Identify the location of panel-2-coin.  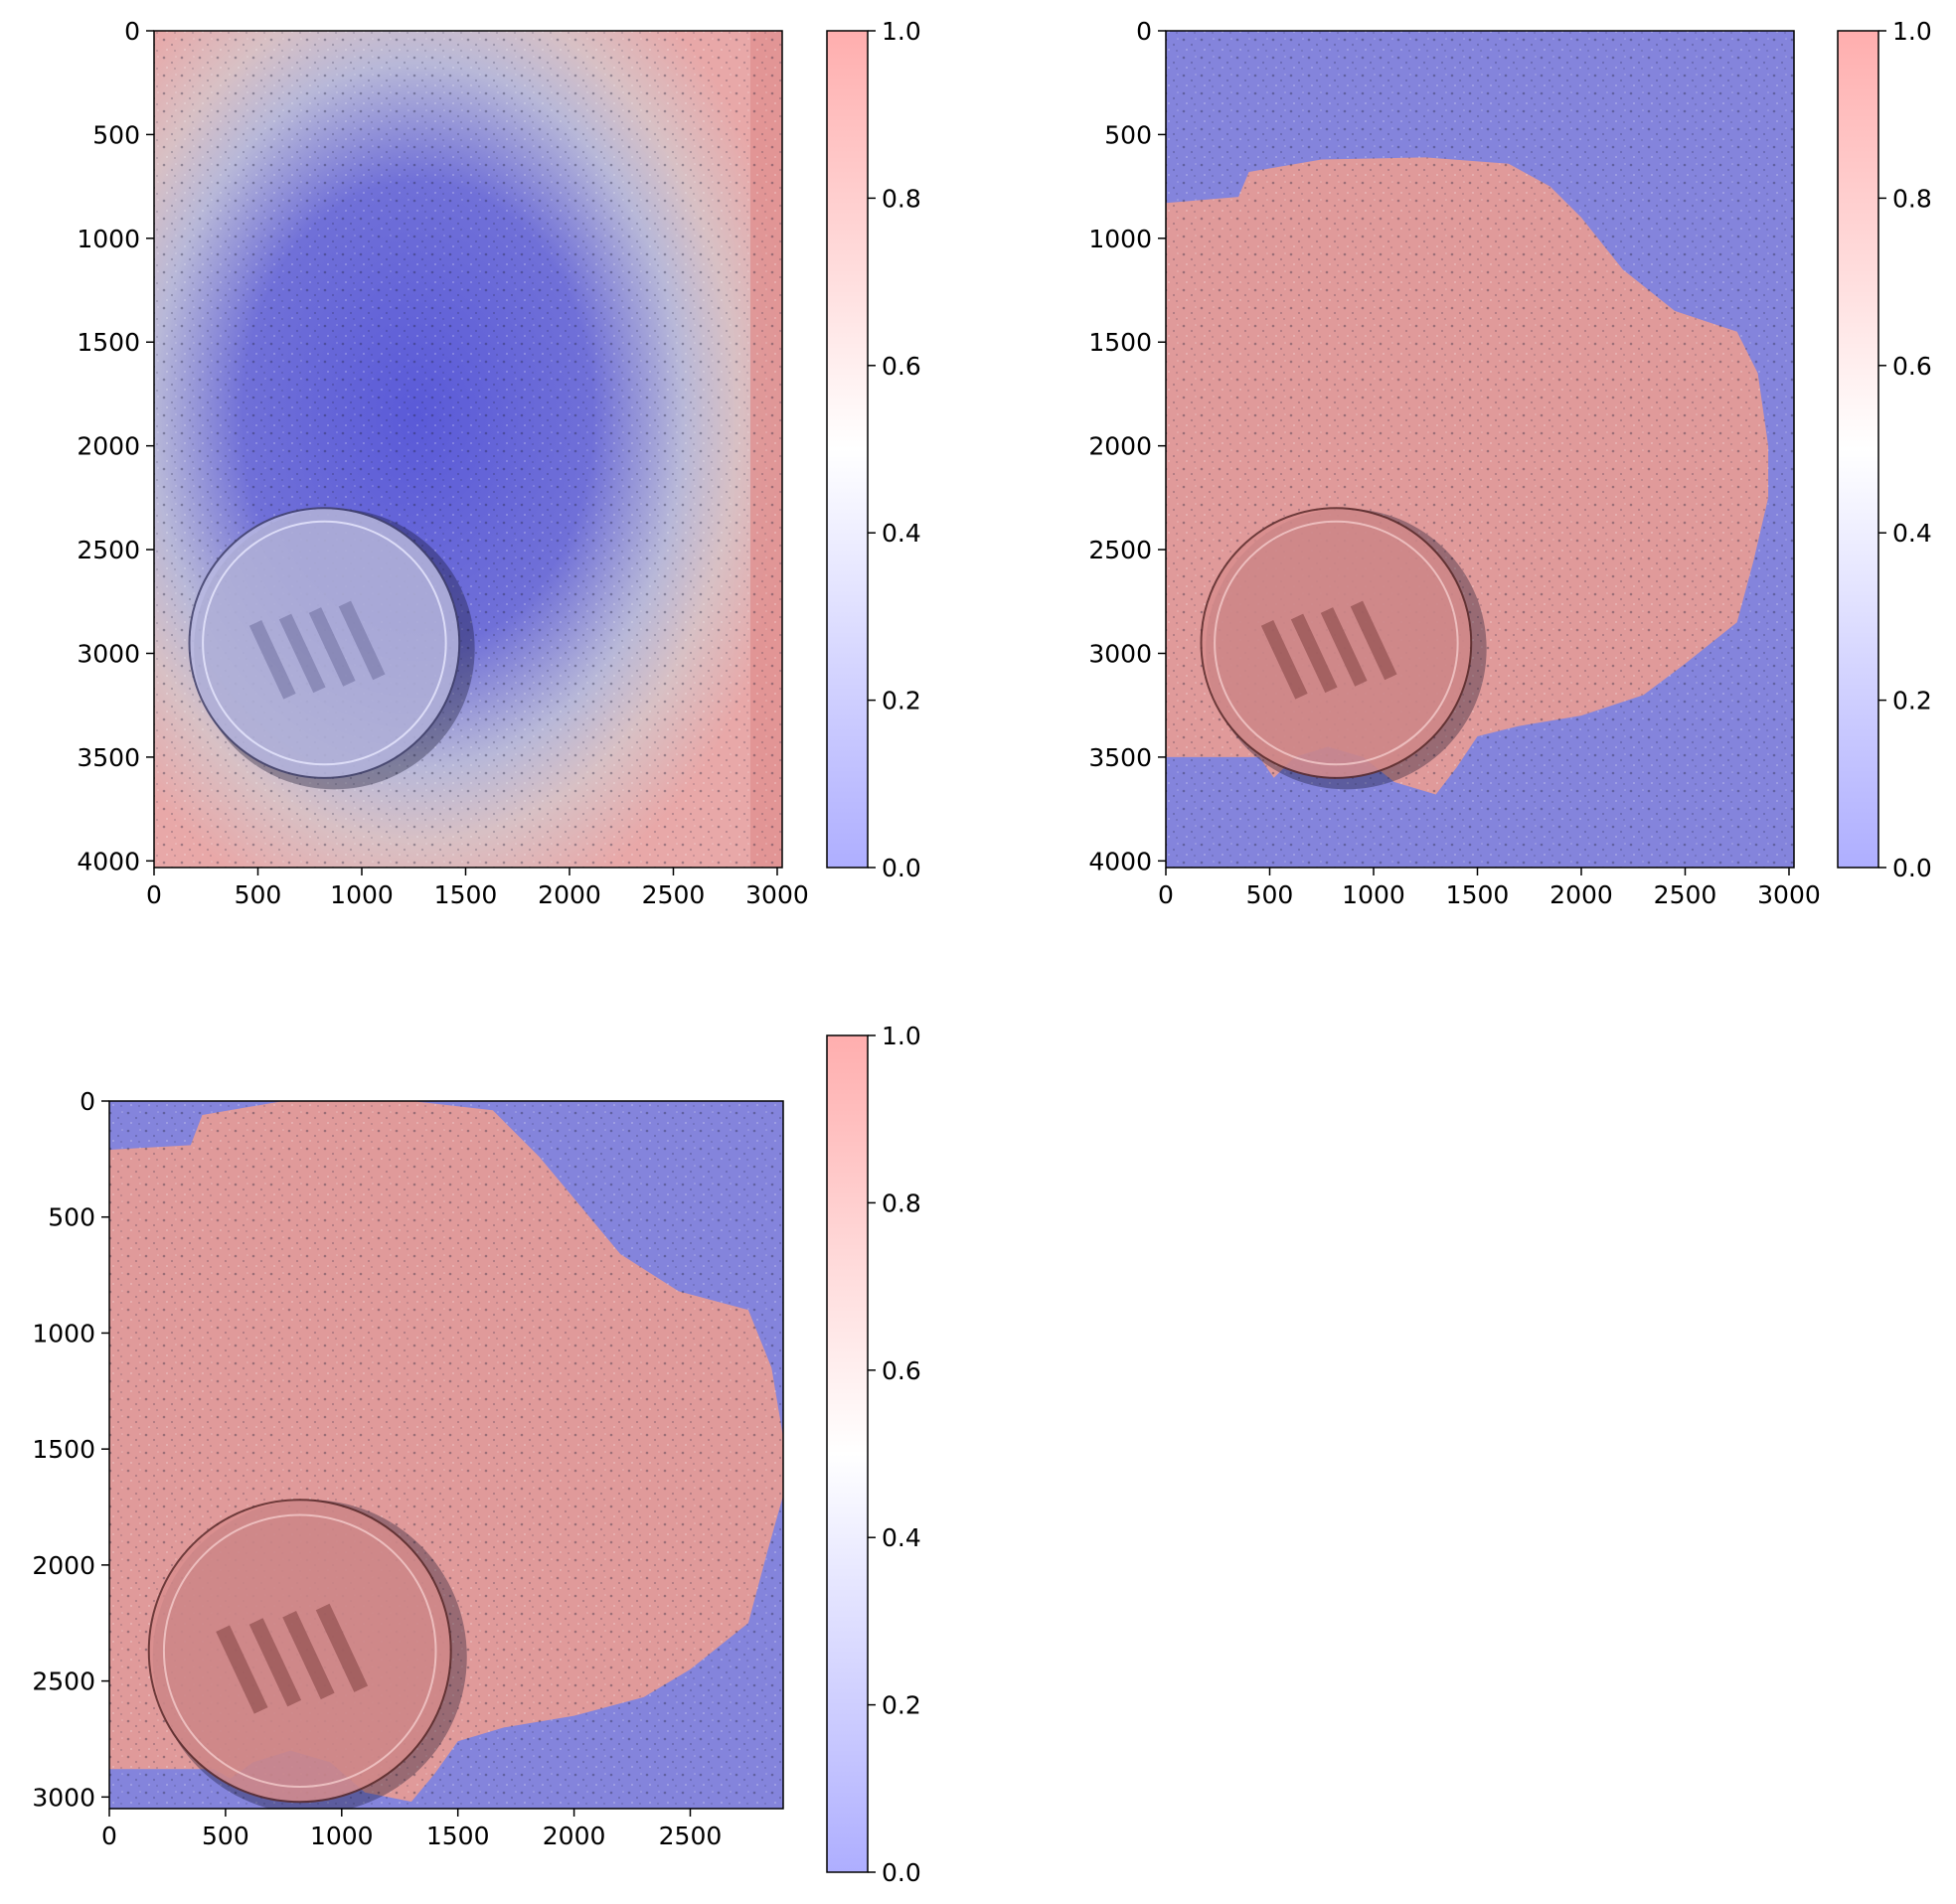
(1343, 648).